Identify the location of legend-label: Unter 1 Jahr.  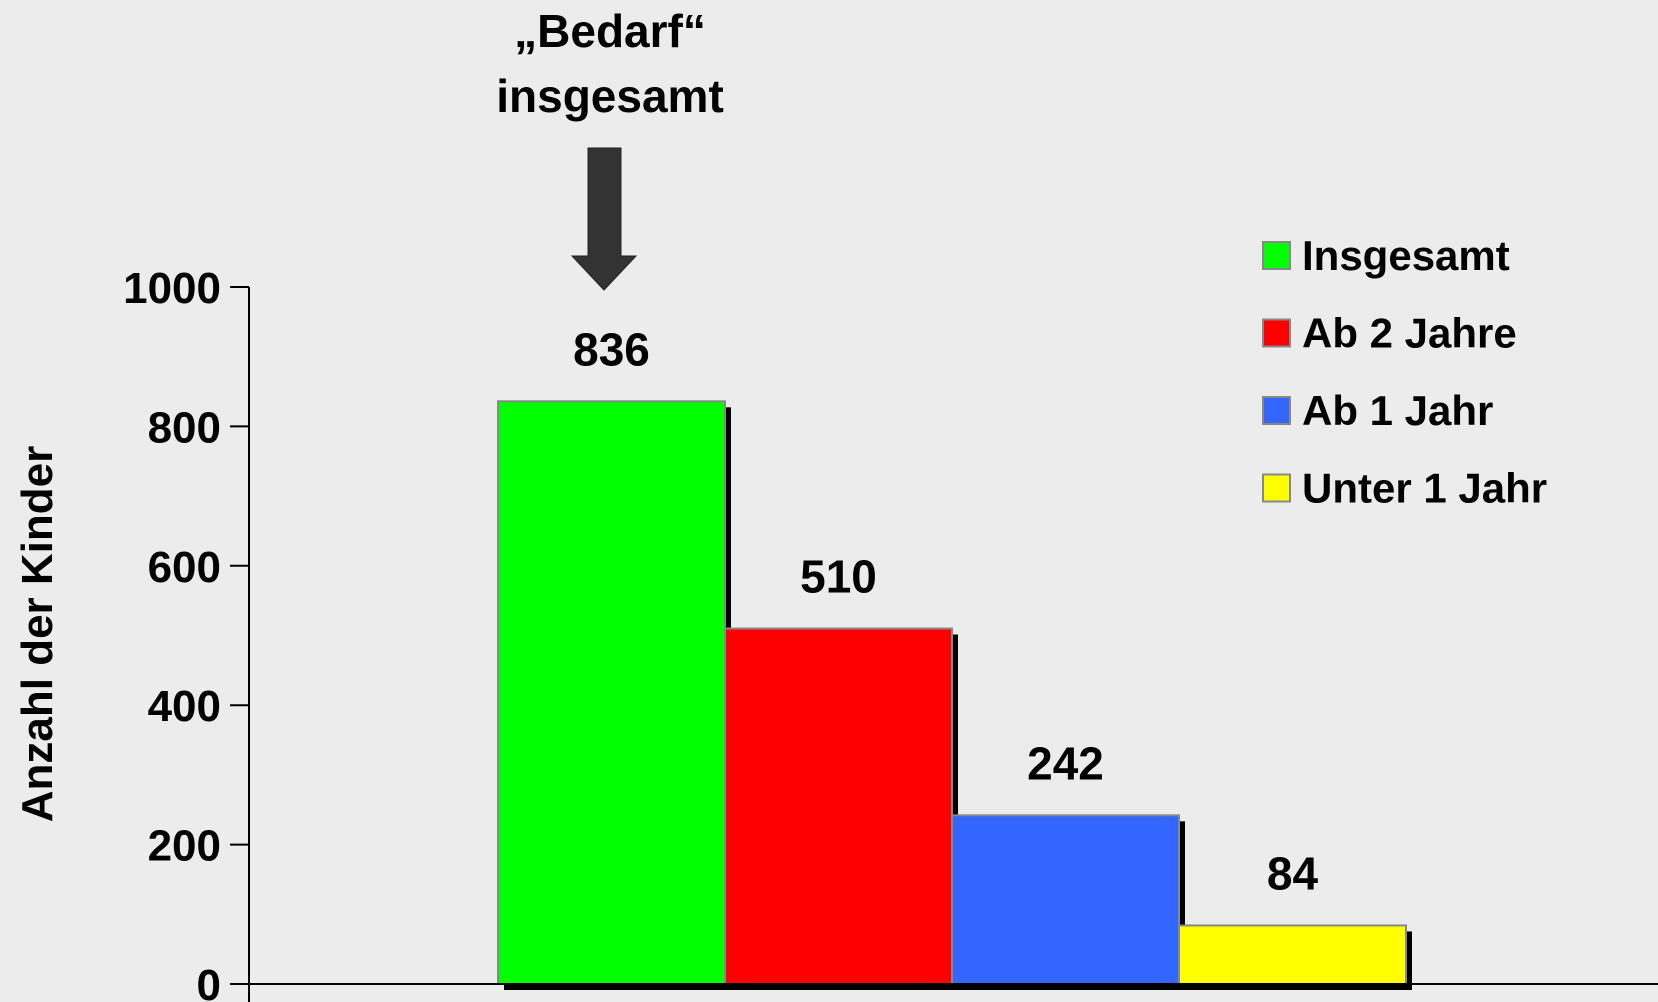
(1424, 488).